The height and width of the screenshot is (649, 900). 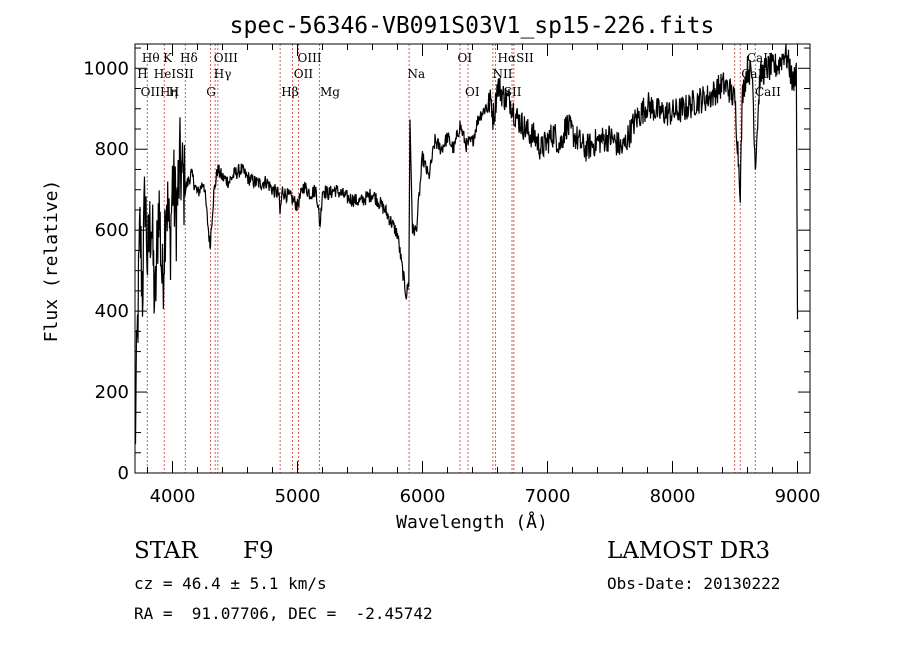 I want to click on x-tick-label: 7000, so click(x=548, y=496).